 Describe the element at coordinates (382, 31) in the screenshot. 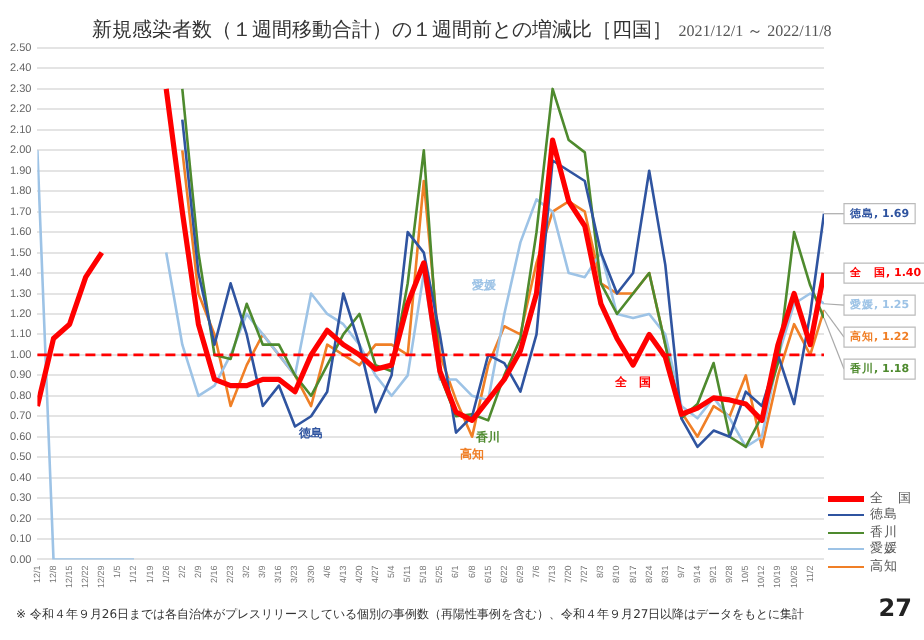

I see `chart-title: 新規感染者数（１週間移動合計）の１週間前との増減比［四国］` at that location.